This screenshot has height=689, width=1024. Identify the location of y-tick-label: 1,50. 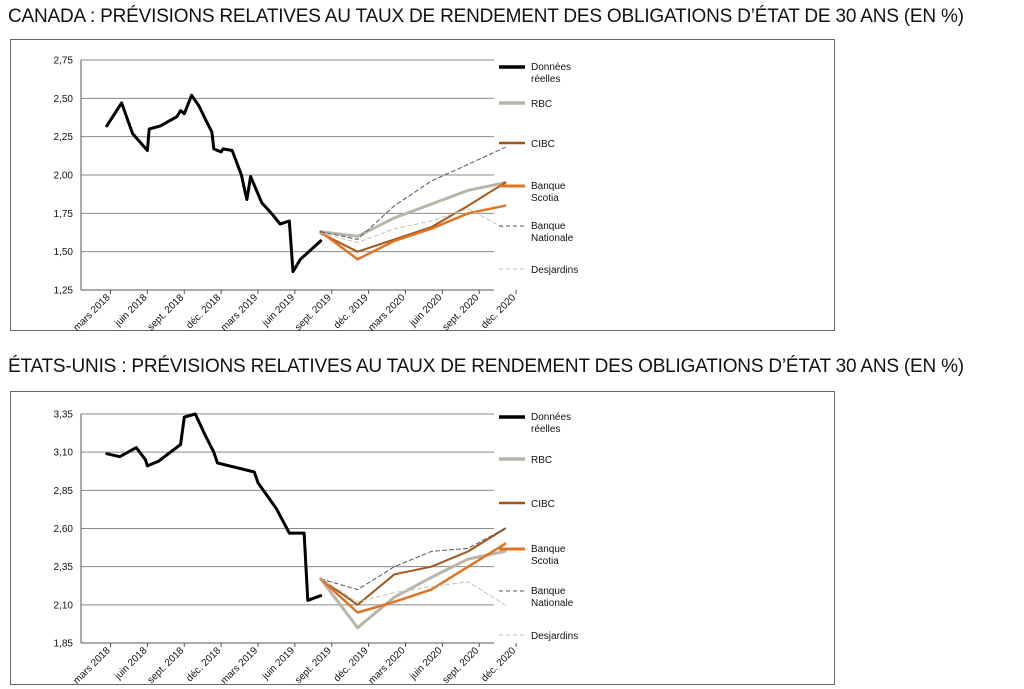
(64, 252).